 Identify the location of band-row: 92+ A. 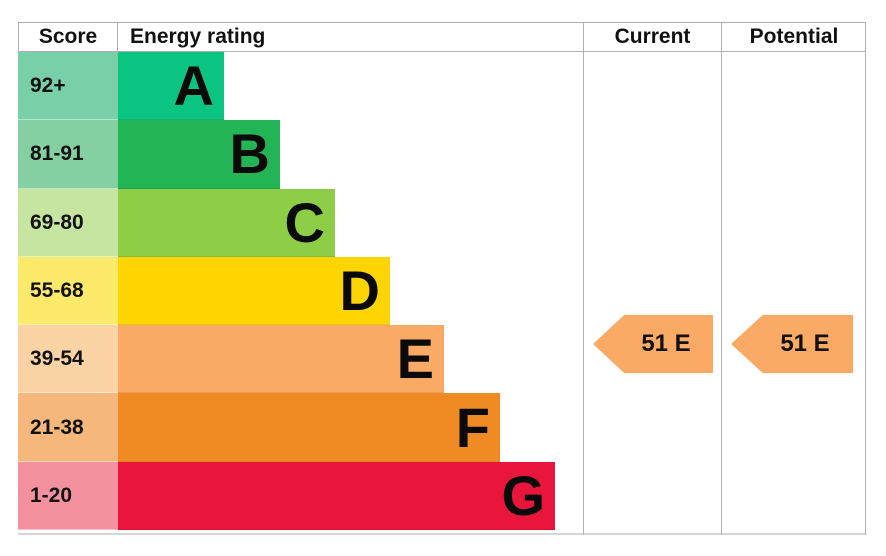
(442, 86).